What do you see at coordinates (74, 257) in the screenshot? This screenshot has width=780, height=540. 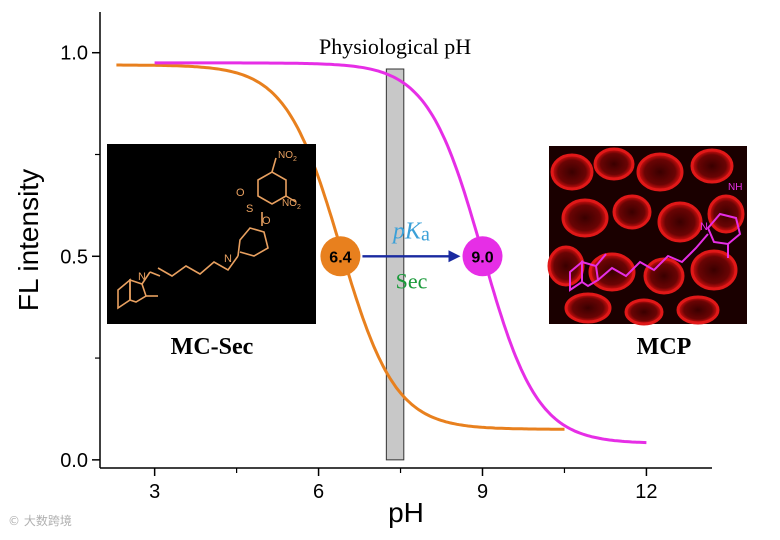 I see `y-tick-label-0.5: 0.5` at bounding box center [74, 257].